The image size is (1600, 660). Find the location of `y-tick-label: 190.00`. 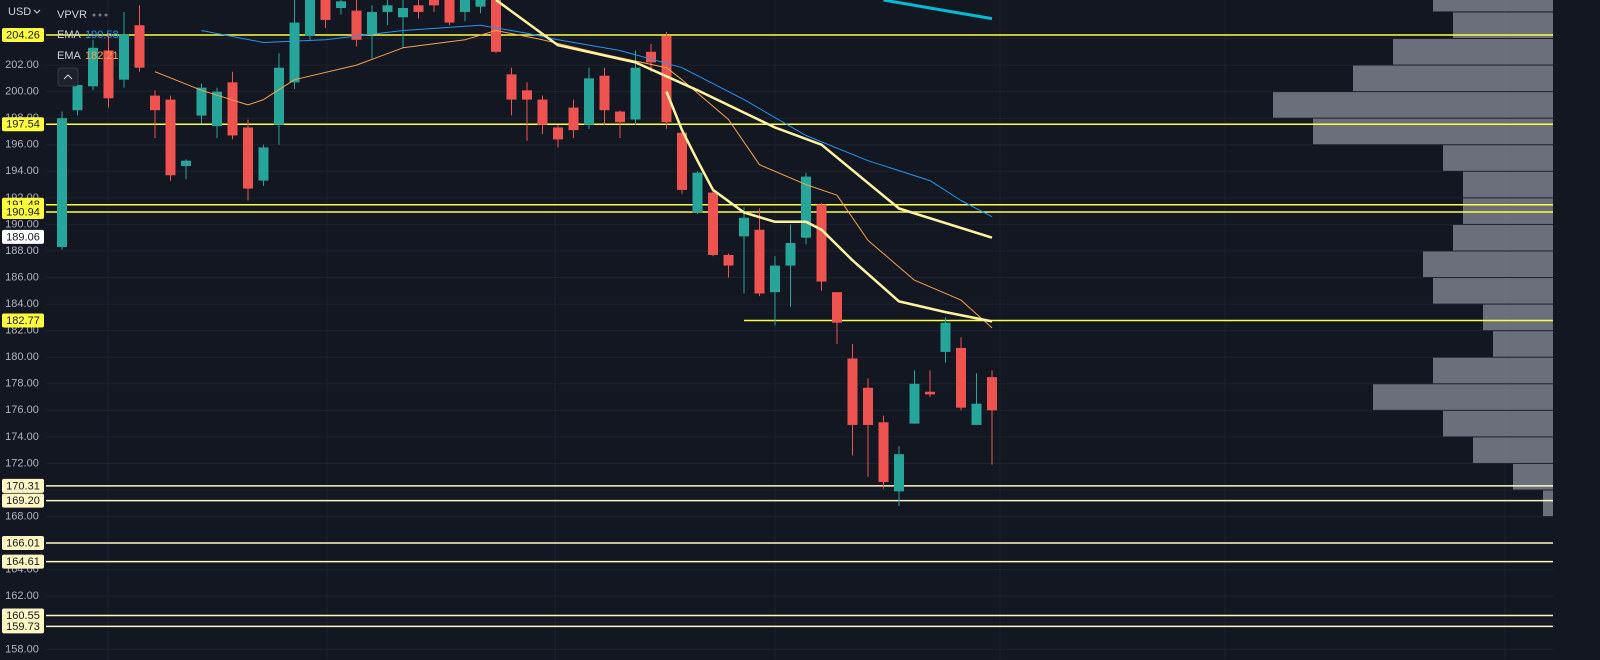

y-tick-label: 190.00 is located at coordinates (22, 224).